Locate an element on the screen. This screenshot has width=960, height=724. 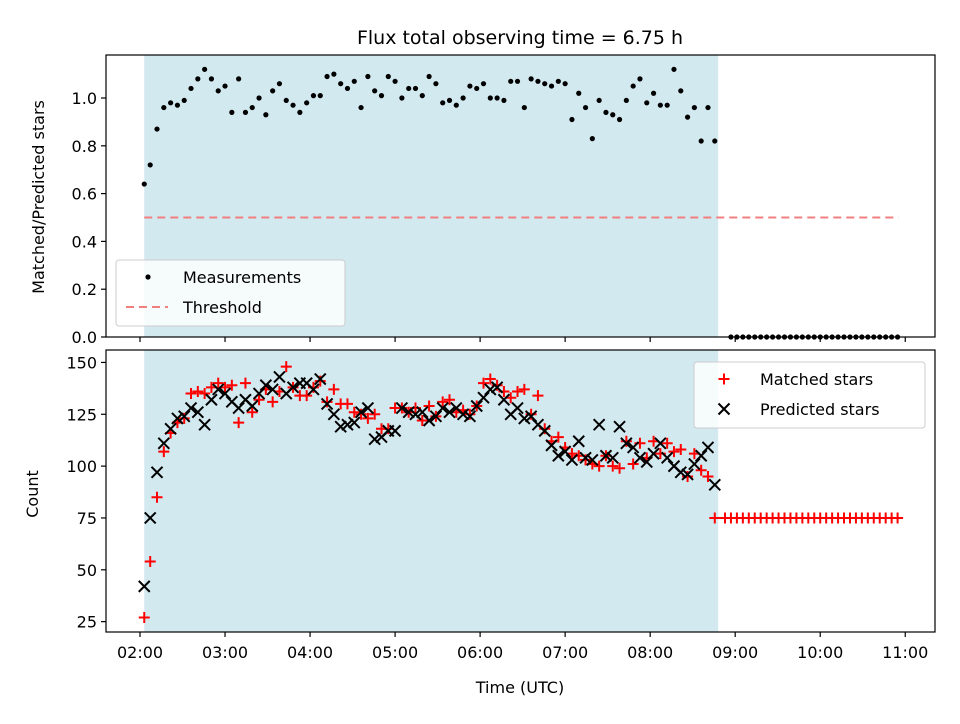
x-axis-label: Time (UTC) is located at coordinates (519, 687).